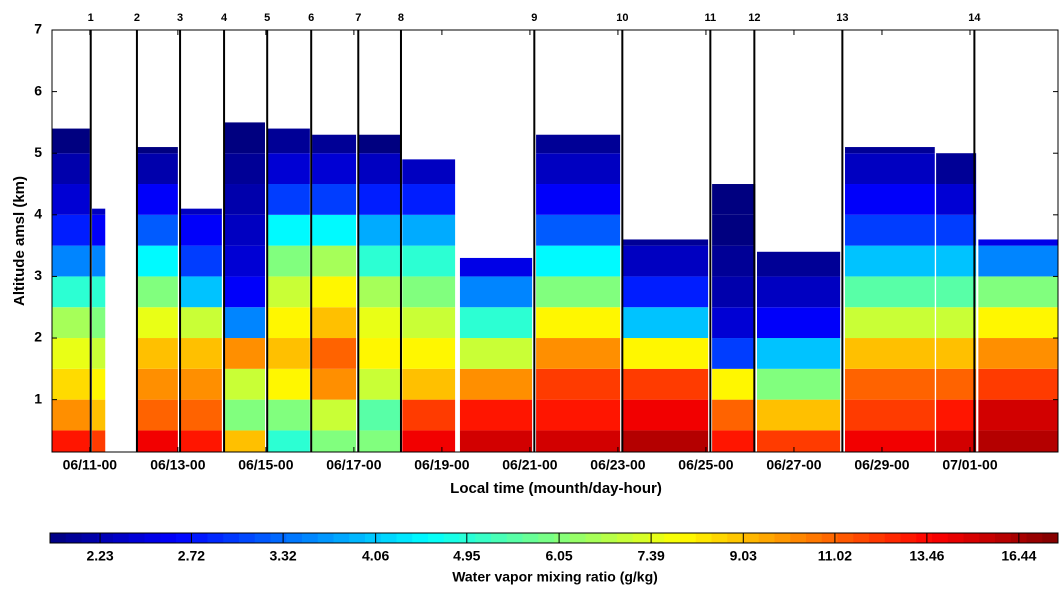 The image size is (1059, 591). Describe the element at coordinates (974, 18) in the screenshot. I see `marker-label: 14` at that location.